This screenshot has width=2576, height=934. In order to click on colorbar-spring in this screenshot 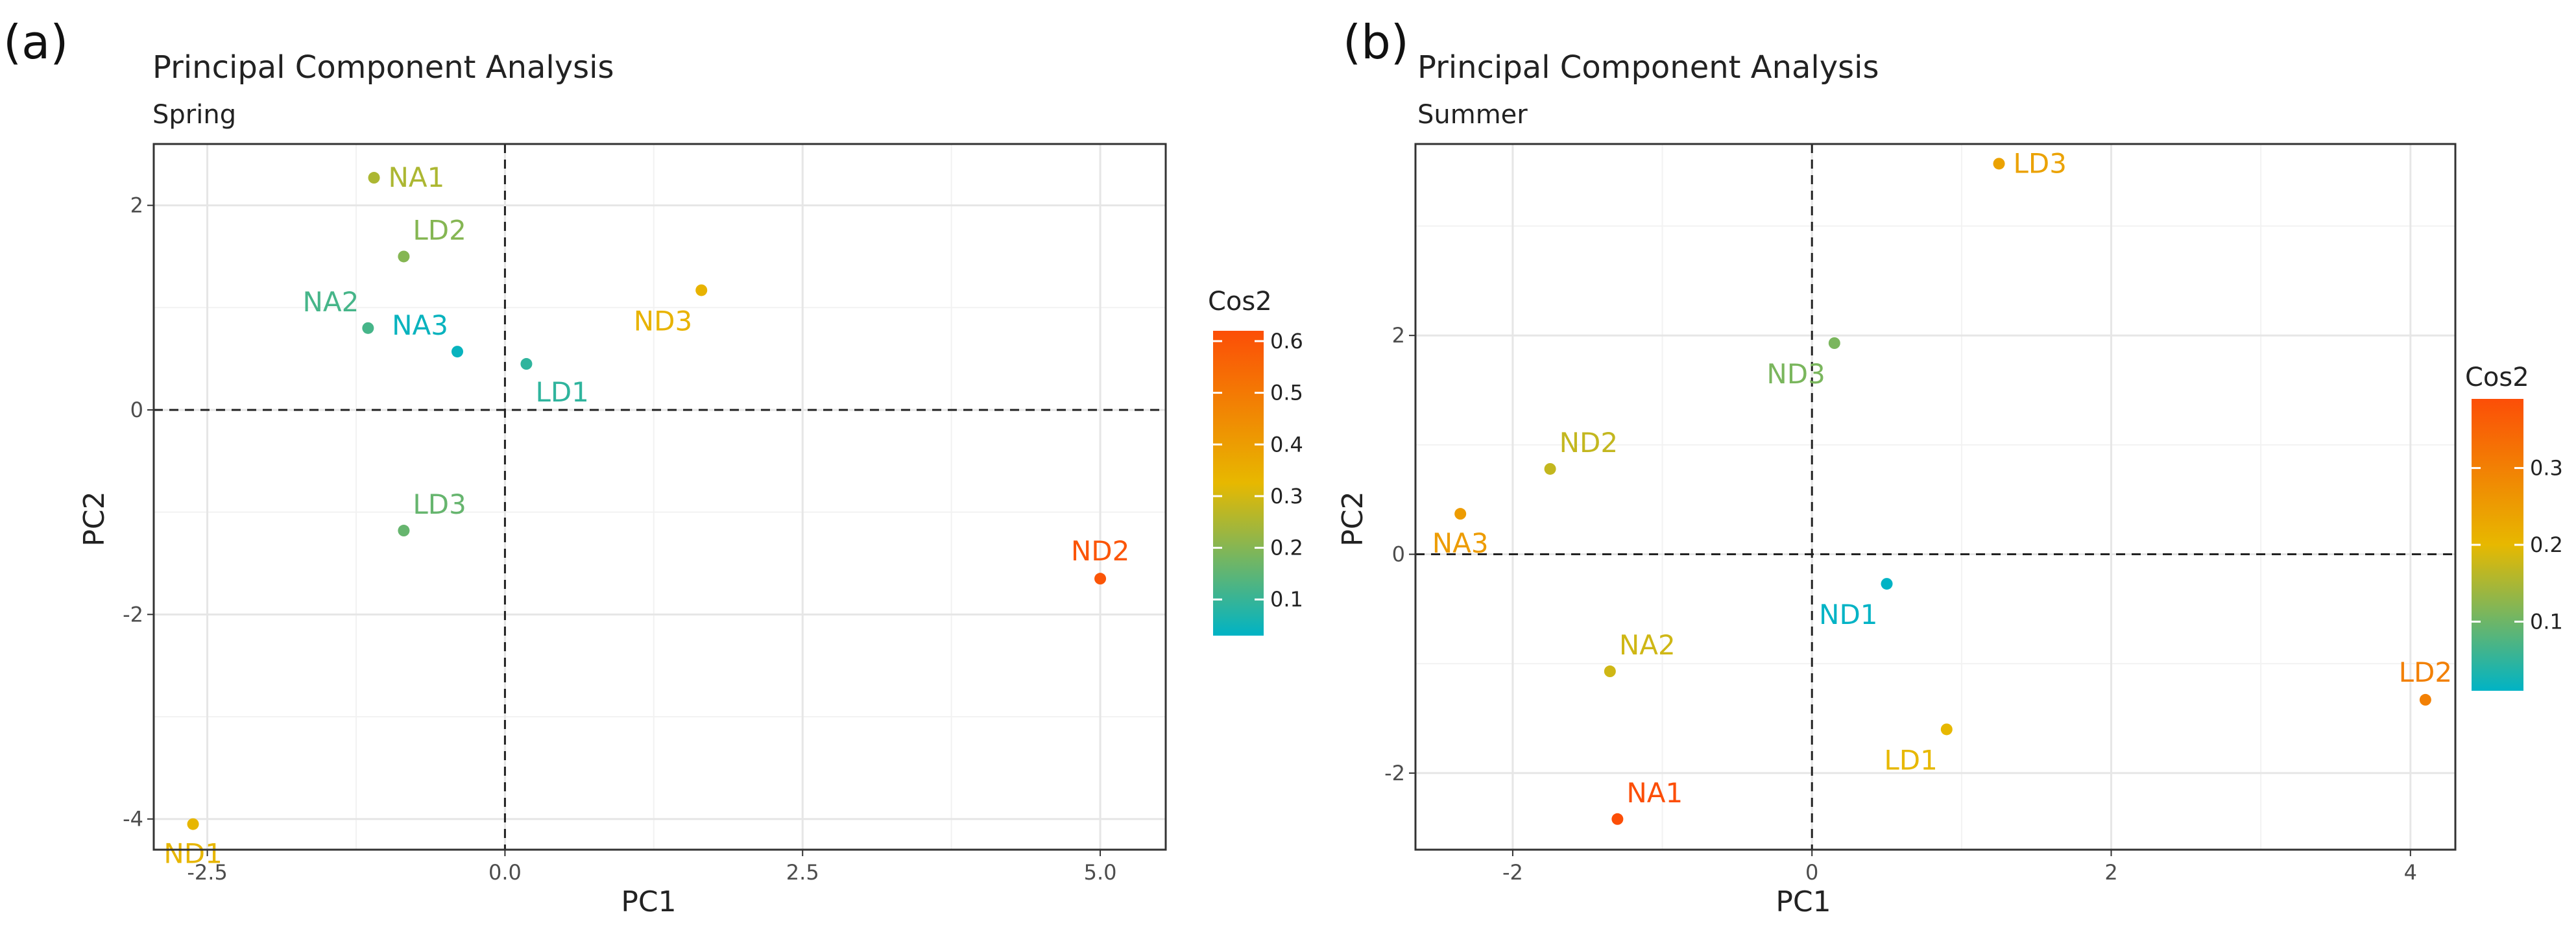, I will do `click(1238, 484)`.